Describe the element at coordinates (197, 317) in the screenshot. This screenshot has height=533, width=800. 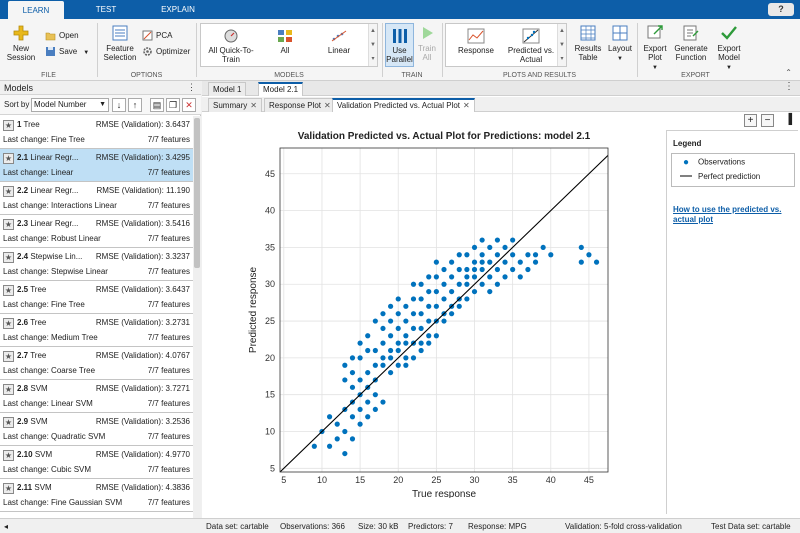
I see `model-list-scrollbar` at that location.